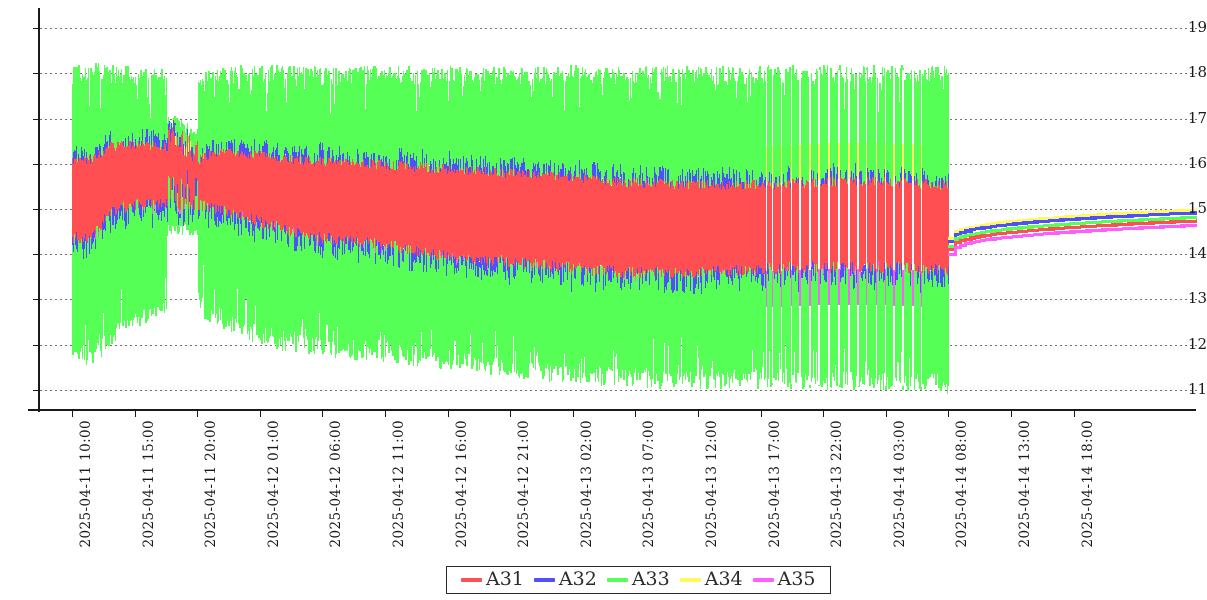 The height and width of the screenshot is (600, 1207). I want to click on dropout-spike, so click(772, 226).